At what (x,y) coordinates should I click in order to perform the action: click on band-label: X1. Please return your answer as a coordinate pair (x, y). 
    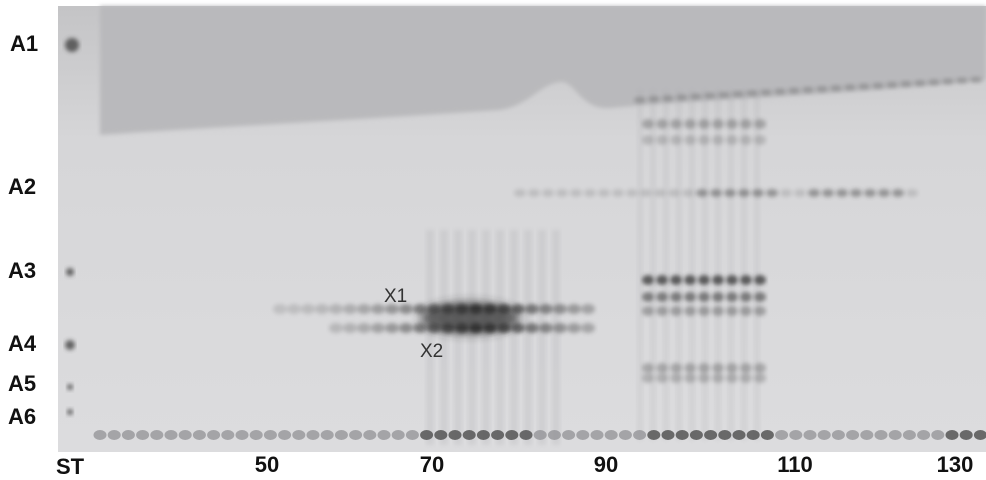
    Looking at the image, I should click on (395, 296).